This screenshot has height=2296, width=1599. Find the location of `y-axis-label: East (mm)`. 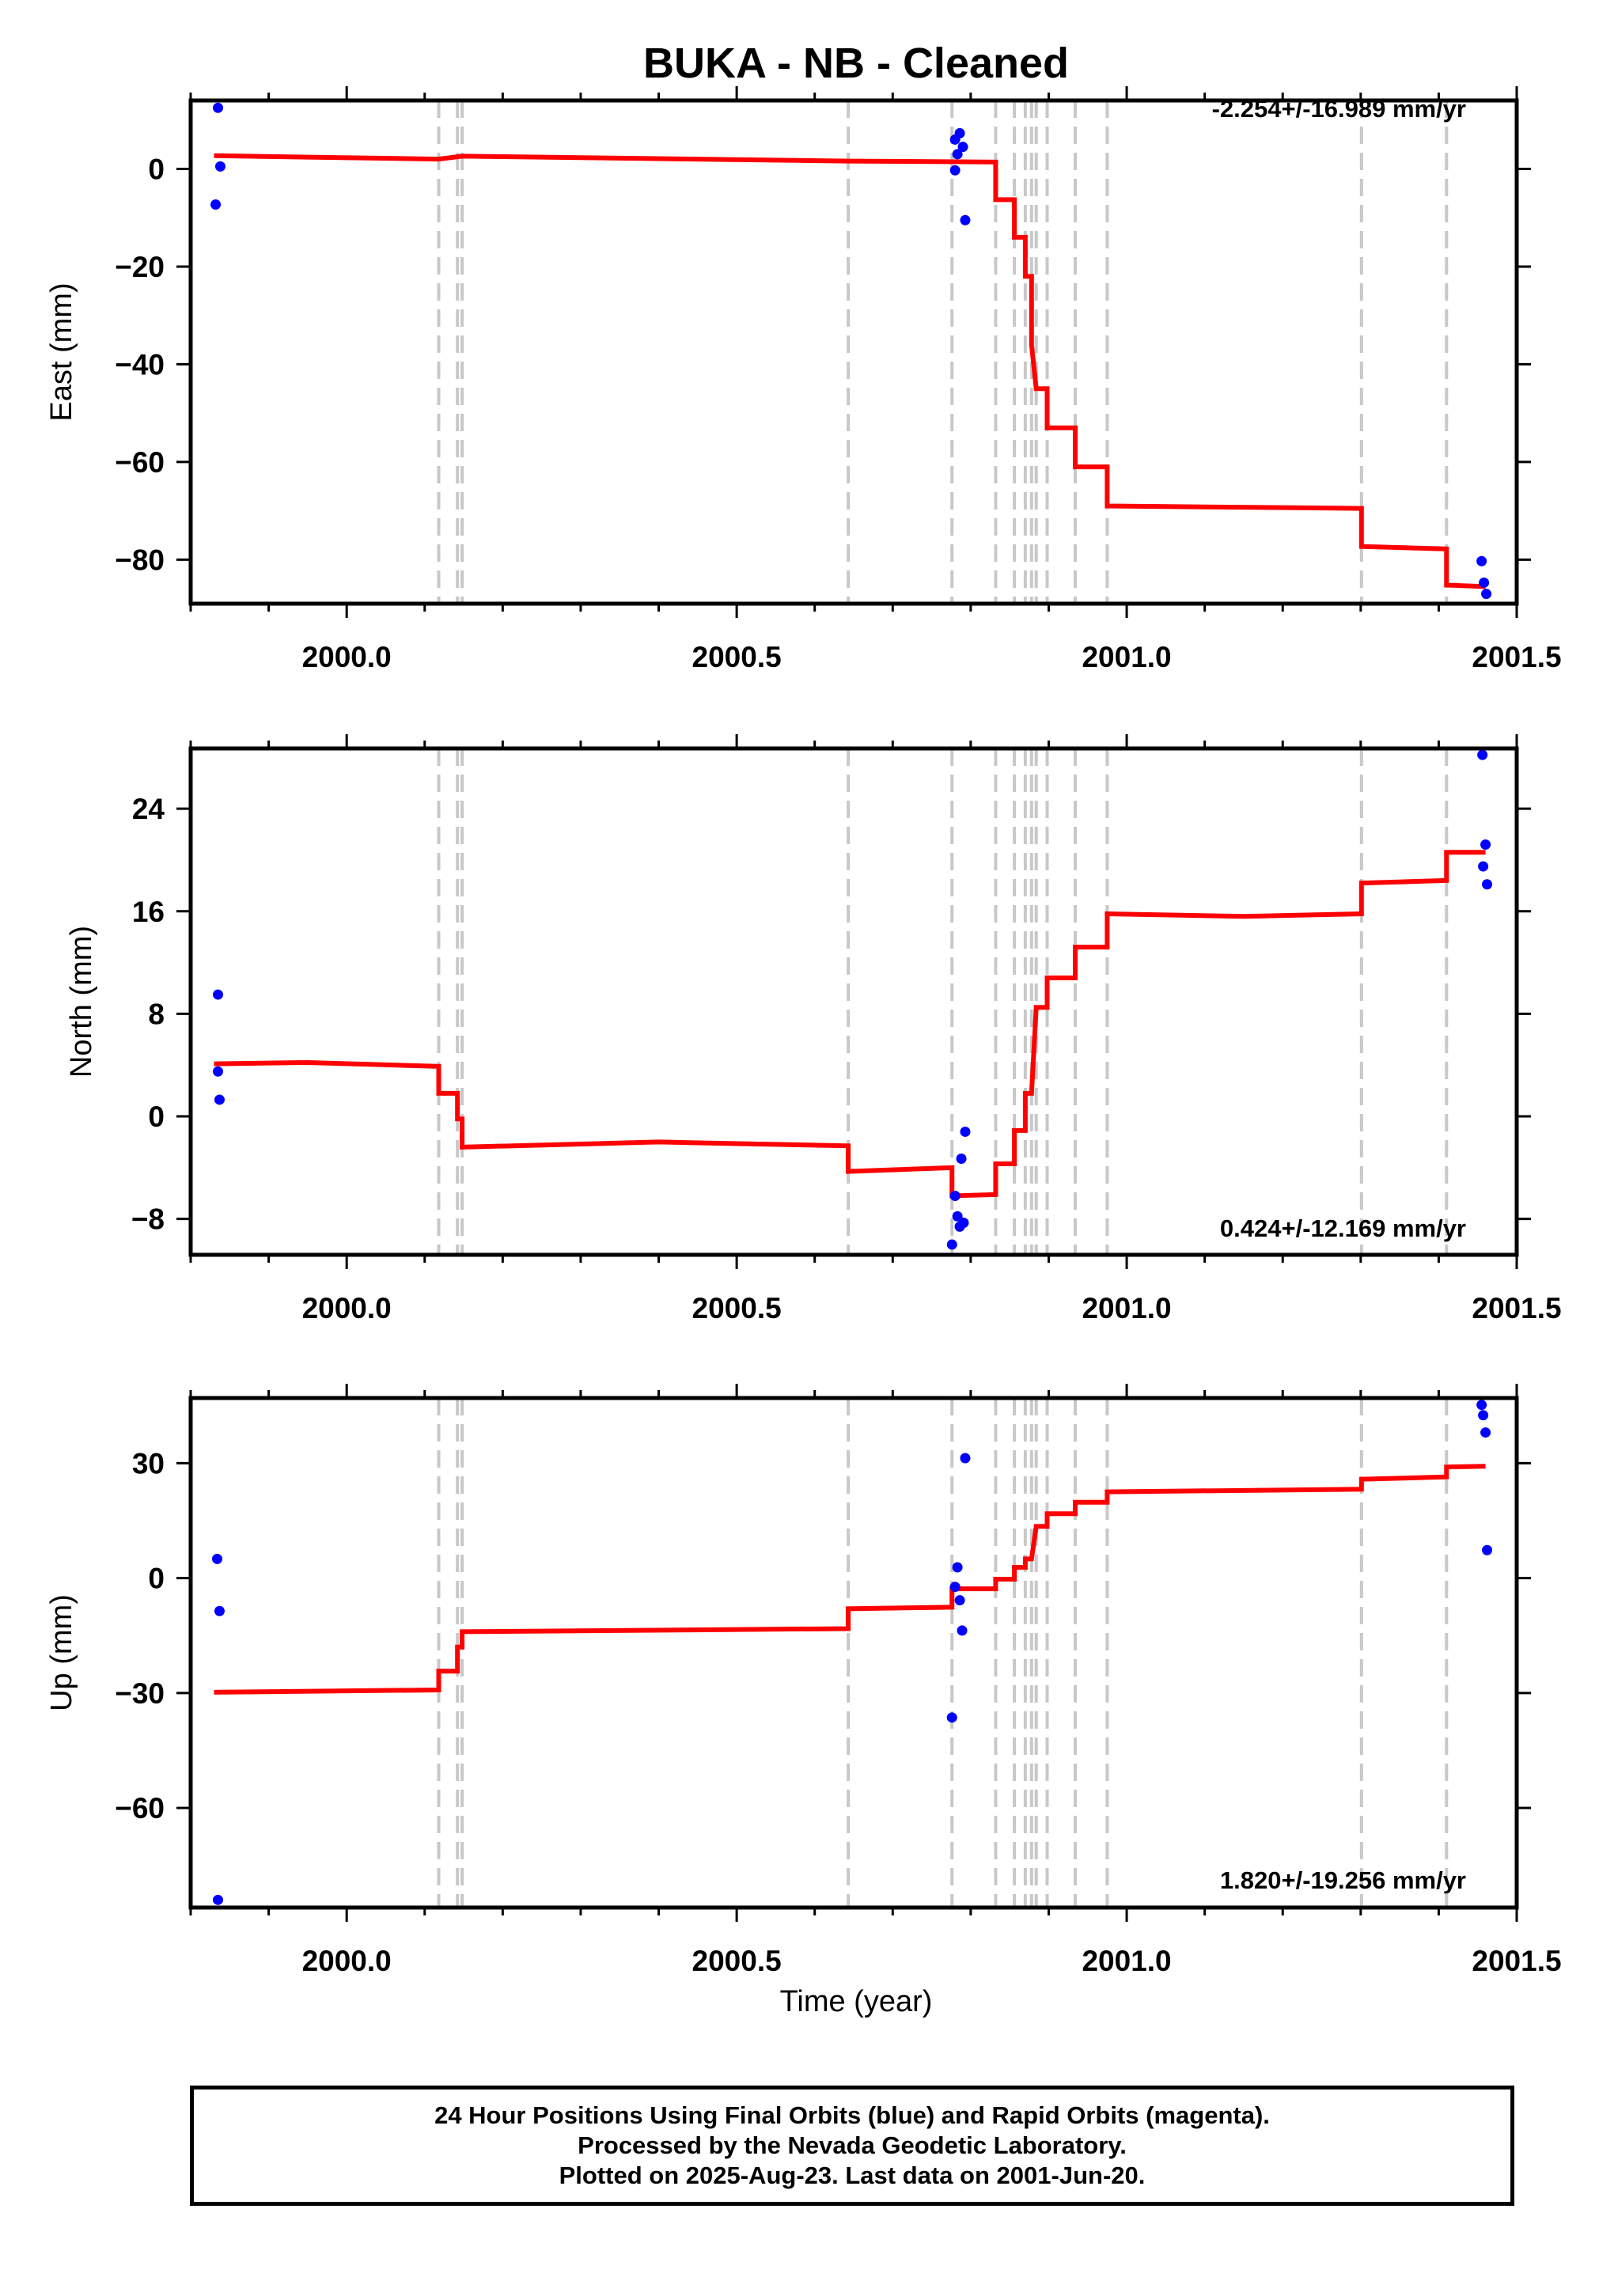

y-axis-label: East (mm) is located at coordinates (61, 351).